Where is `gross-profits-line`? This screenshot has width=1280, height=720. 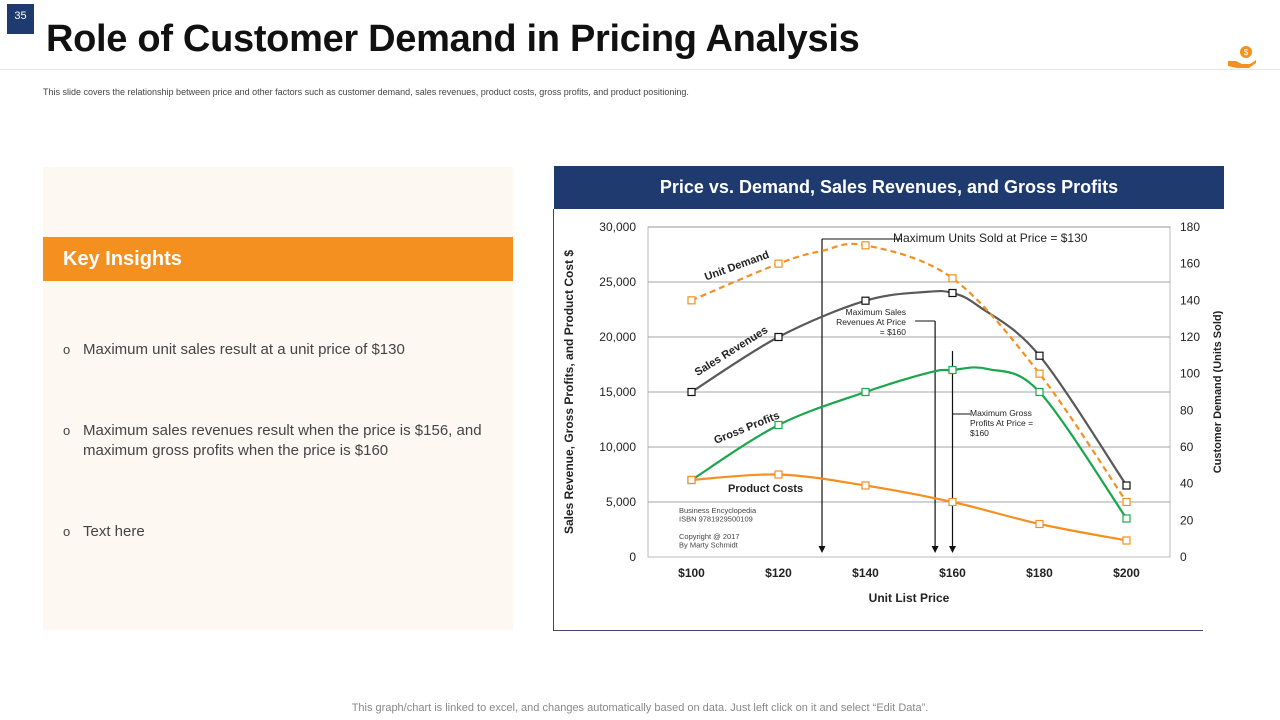
gross-profits-line is located at coordinates (909, 443).